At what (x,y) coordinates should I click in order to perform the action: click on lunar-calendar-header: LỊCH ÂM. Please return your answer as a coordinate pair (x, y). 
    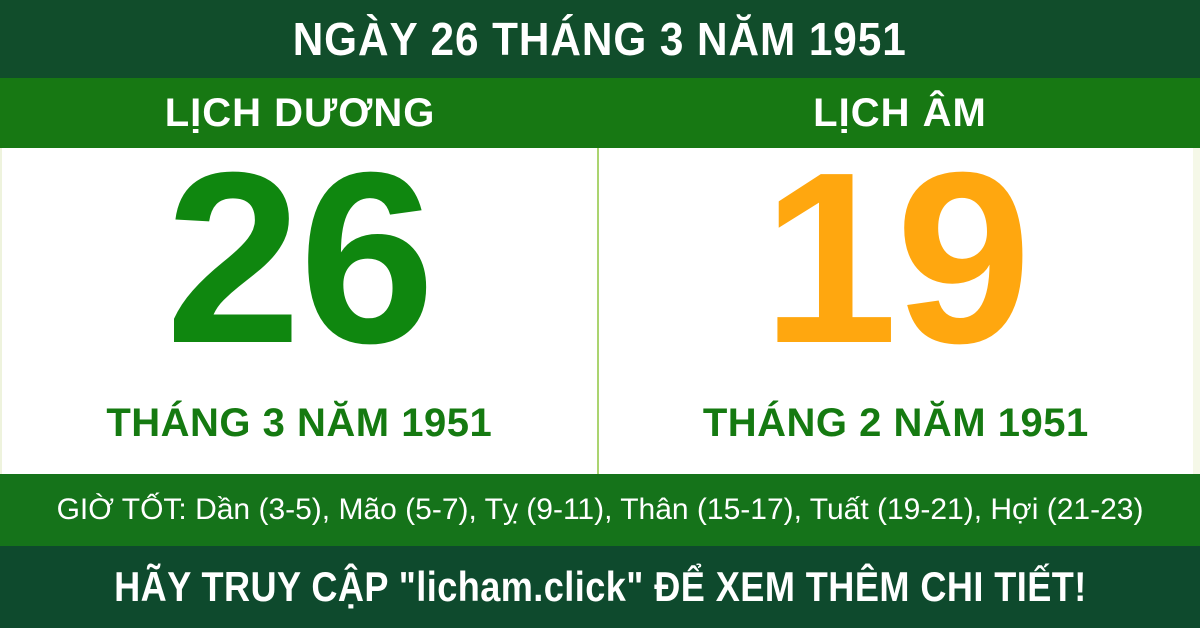
    Looking at the image, I should click on (900, 112).